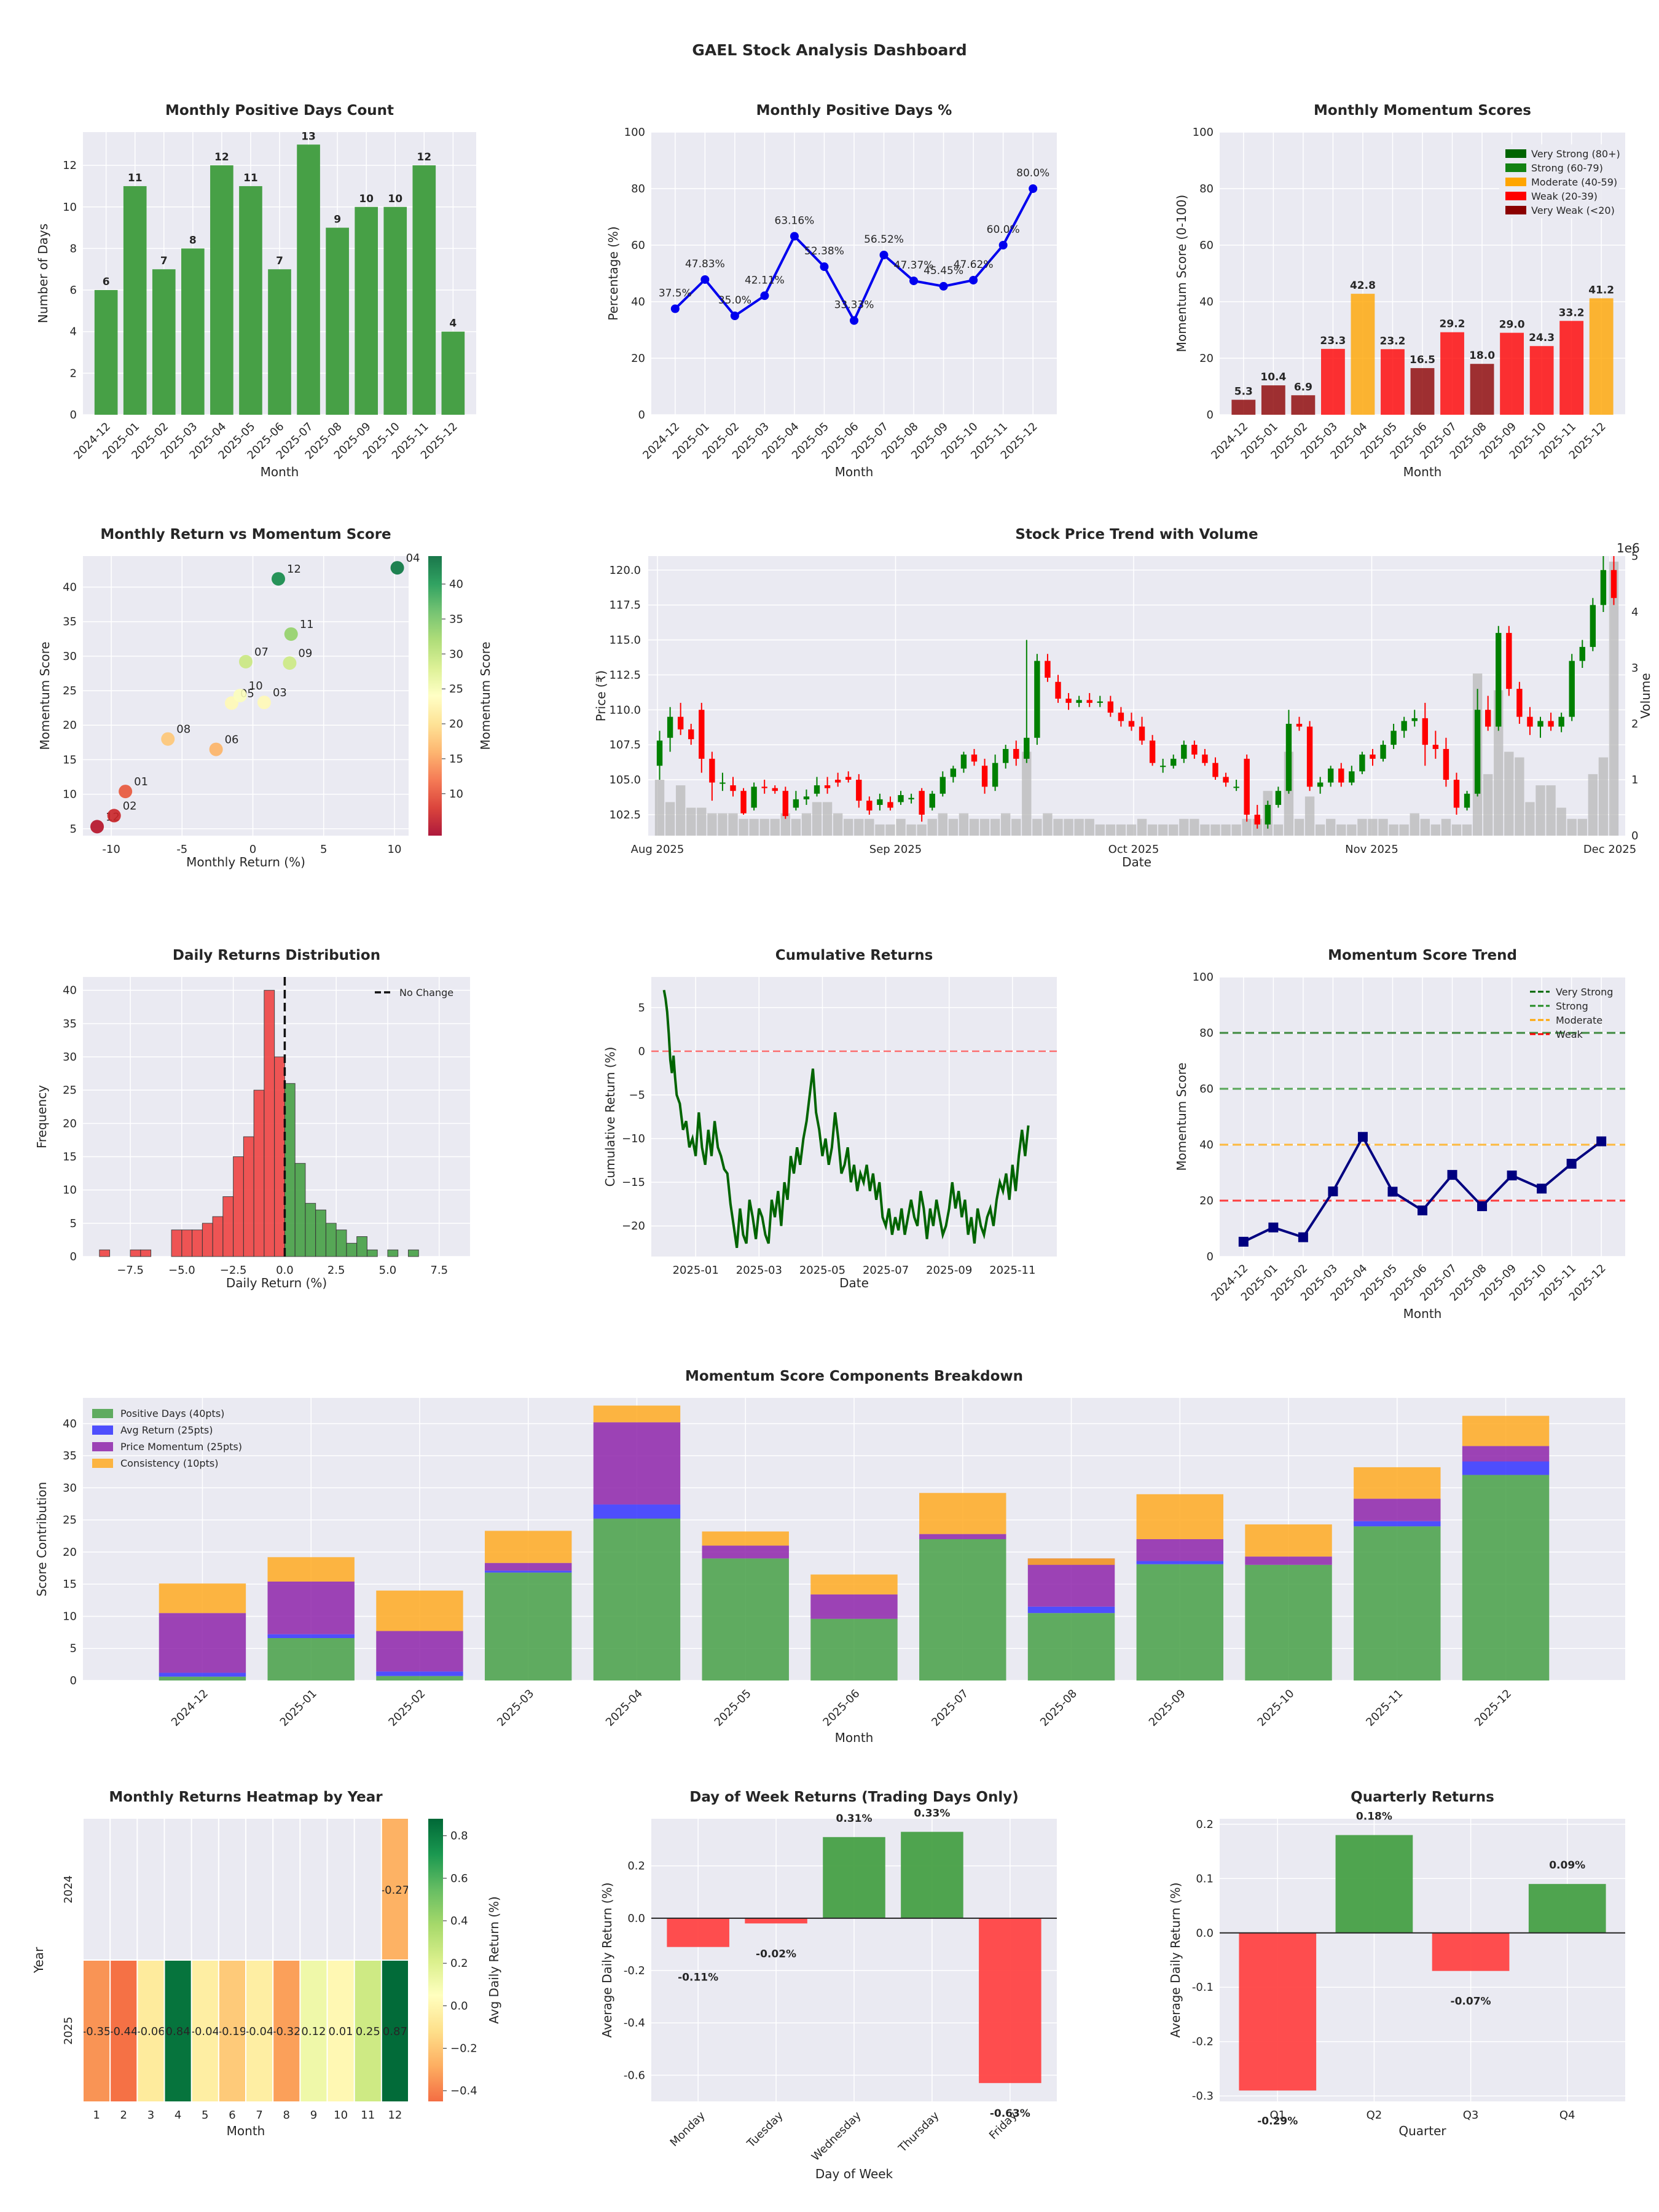 This screenshot has height=2212, width=1659. Describe the element at coordinates (395, 849) in the screenshot. I see `p4-xtick: 10` at that location.